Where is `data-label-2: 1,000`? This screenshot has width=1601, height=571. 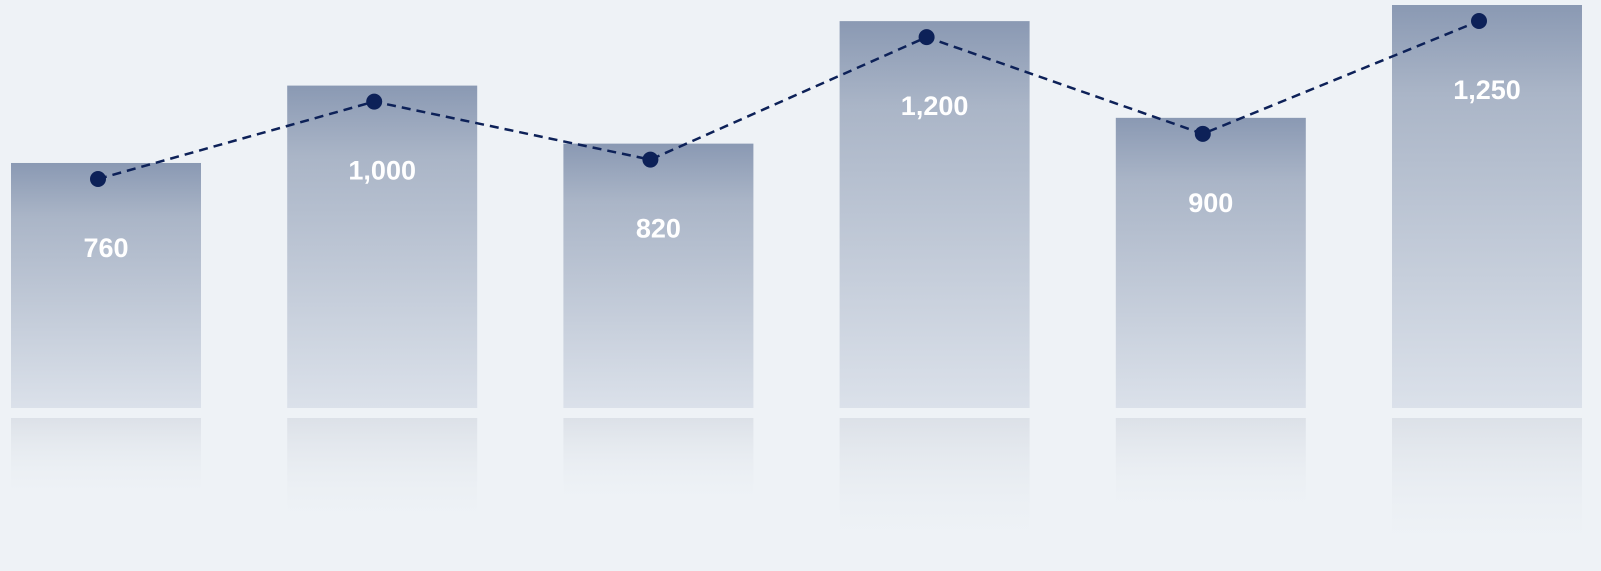 data-label-2: 1,000 is located at coordinates (382, 171).